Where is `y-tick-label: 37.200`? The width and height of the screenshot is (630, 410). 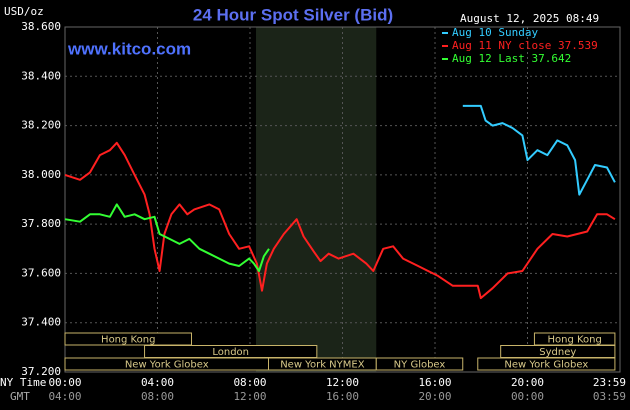 y-tick-label: 37.200 is located at coordinates (41, 371).